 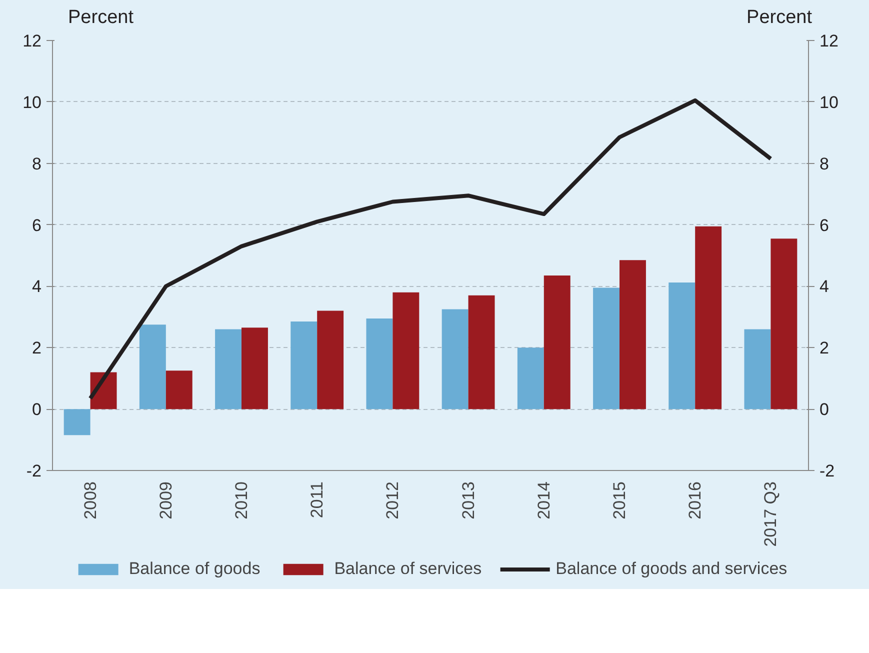 I want to click on y-tick-label: 6, so click(x=37, y=225).